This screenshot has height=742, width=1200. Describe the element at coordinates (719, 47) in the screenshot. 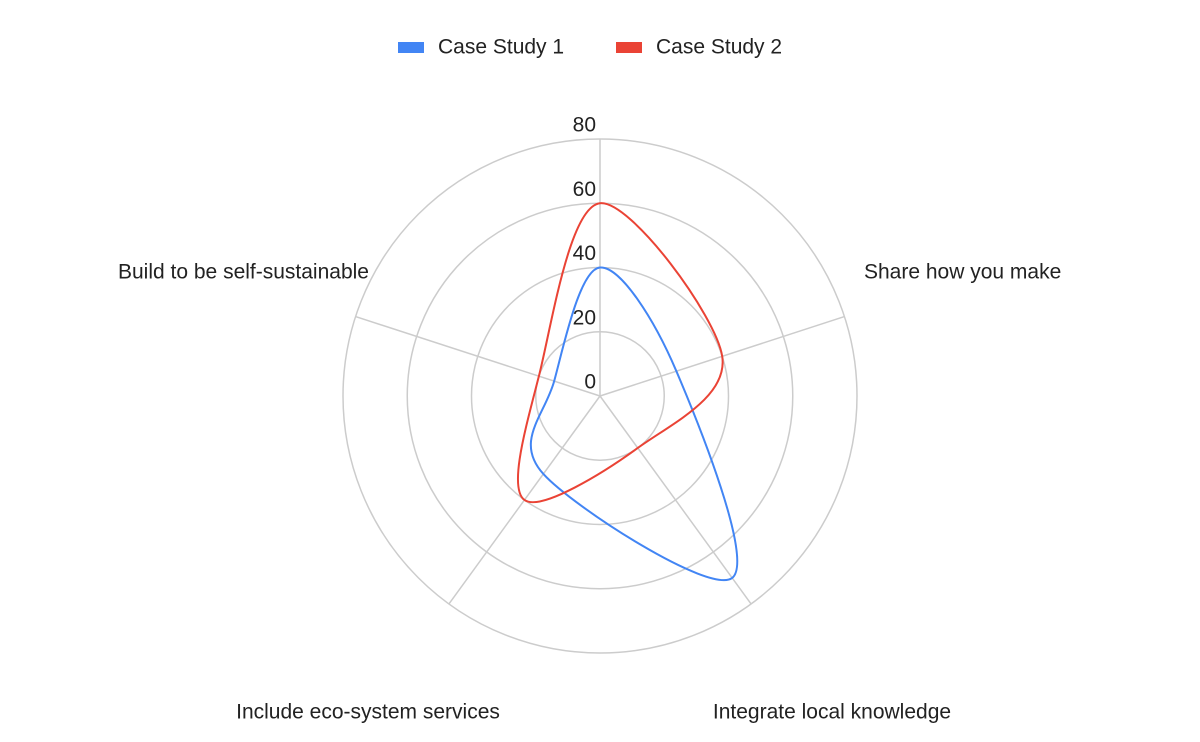

I see `legend-label: Case Study 2` at that location.